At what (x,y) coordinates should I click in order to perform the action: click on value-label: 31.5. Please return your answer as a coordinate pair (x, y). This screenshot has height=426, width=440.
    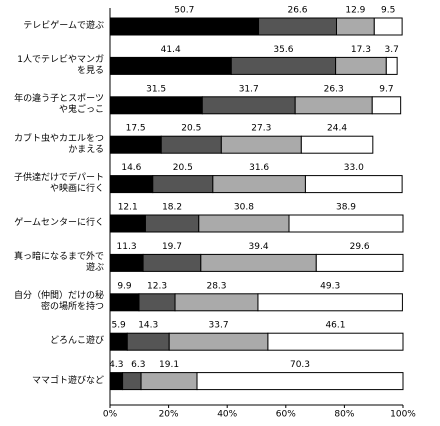
    Looking at the image, I should click on (156, 89).